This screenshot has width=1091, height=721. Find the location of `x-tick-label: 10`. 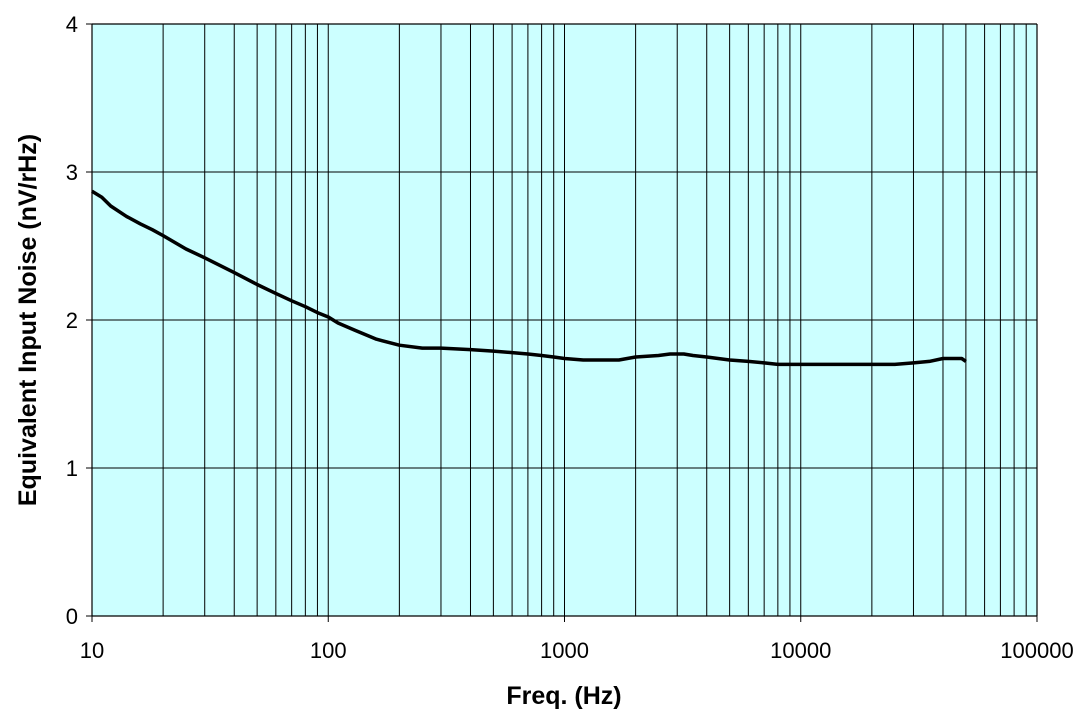

x-tick-label: 10 is located at coordinates (92, 650).